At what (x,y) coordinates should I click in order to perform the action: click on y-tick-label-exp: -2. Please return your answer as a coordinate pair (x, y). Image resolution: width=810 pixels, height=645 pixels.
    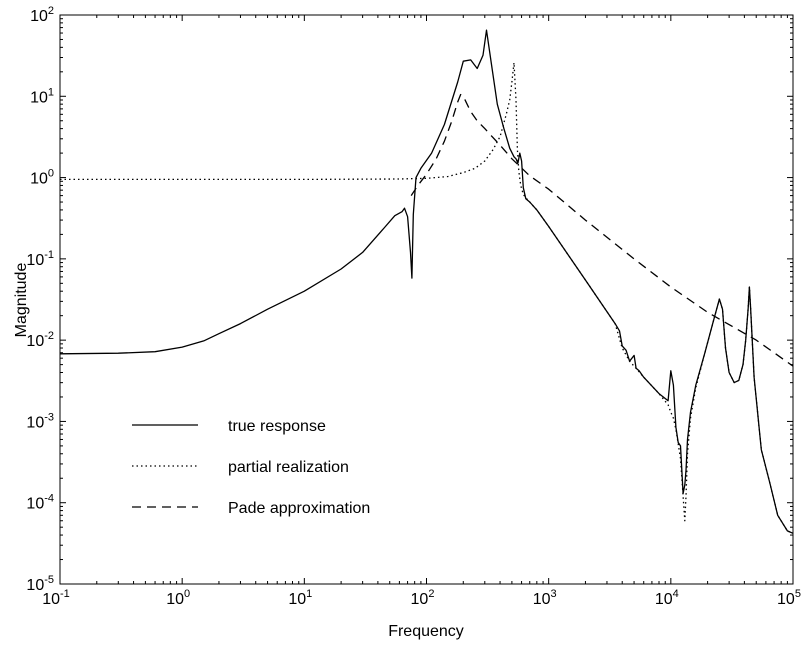
    Looking at the image, I should click on (49, 336).